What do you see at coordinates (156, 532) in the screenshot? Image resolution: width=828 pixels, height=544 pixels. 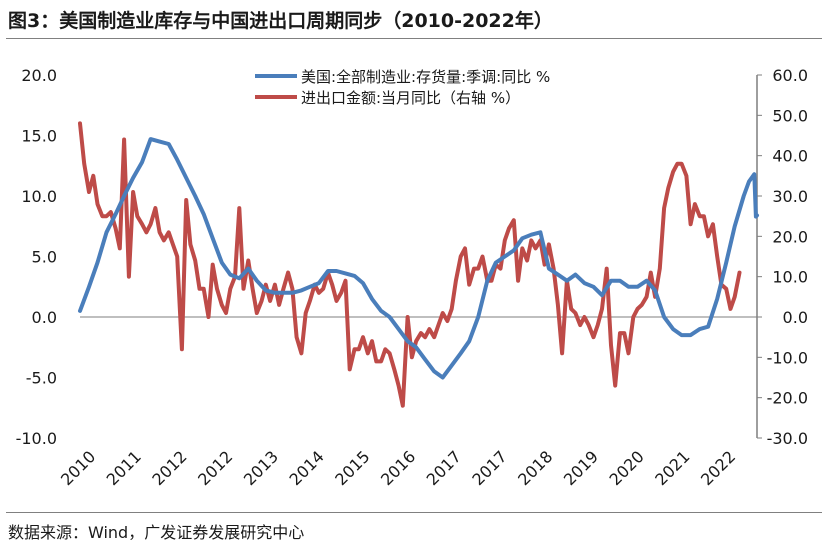 I see `source-note: 数据来源：Wind，广发证券发展研究中心` at bounding box center [156, 532].